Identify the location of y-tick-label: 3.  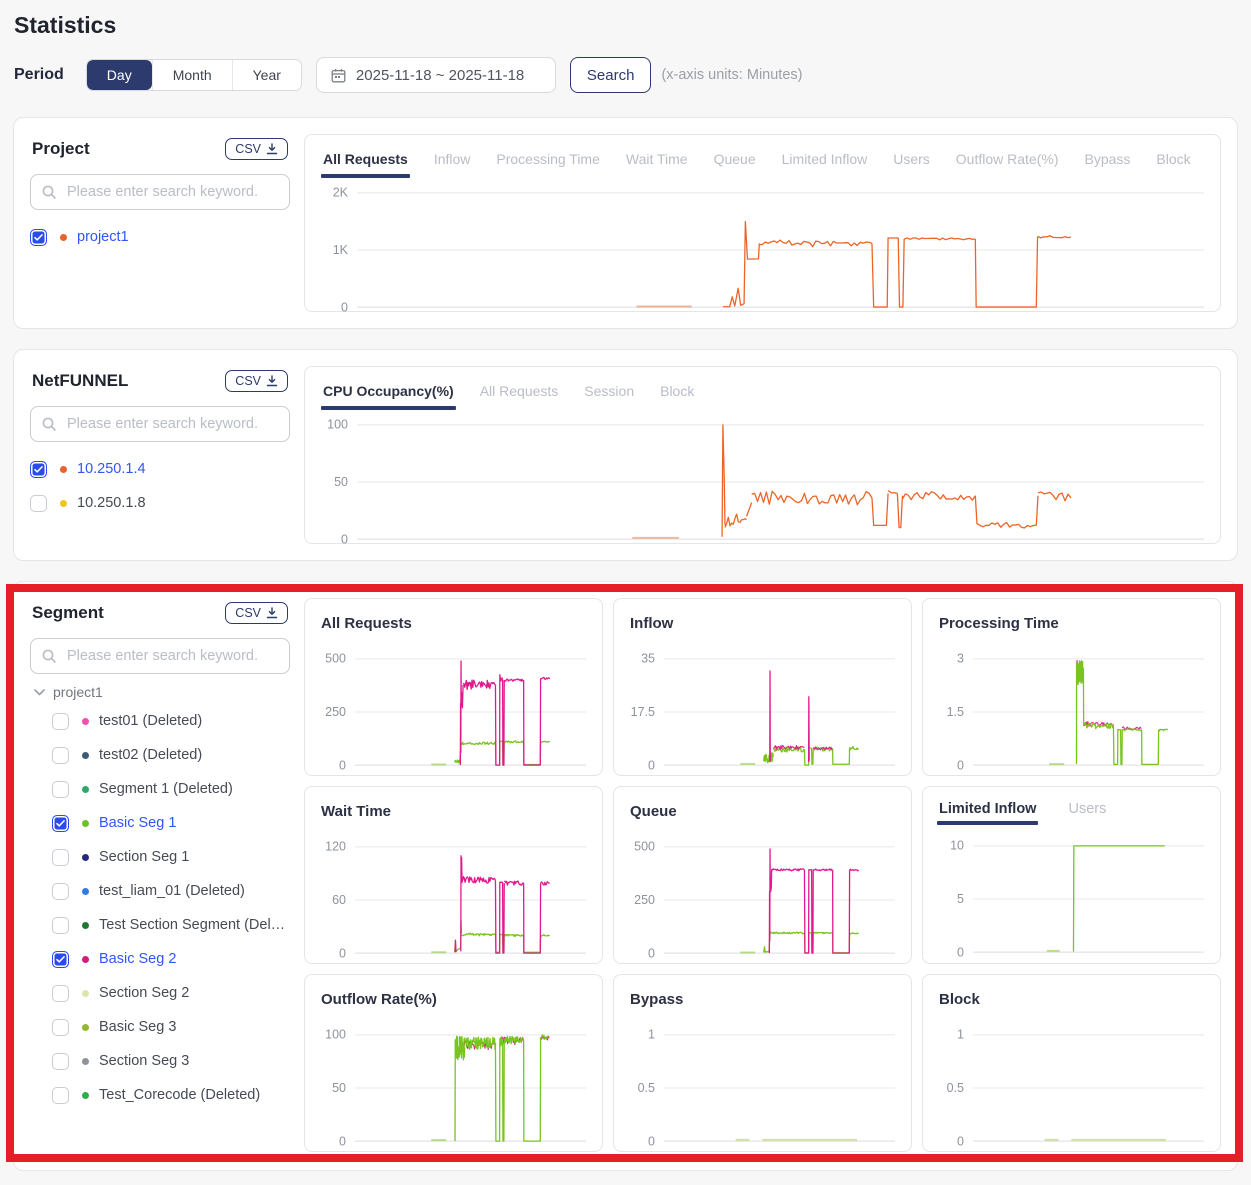
(960, 658).